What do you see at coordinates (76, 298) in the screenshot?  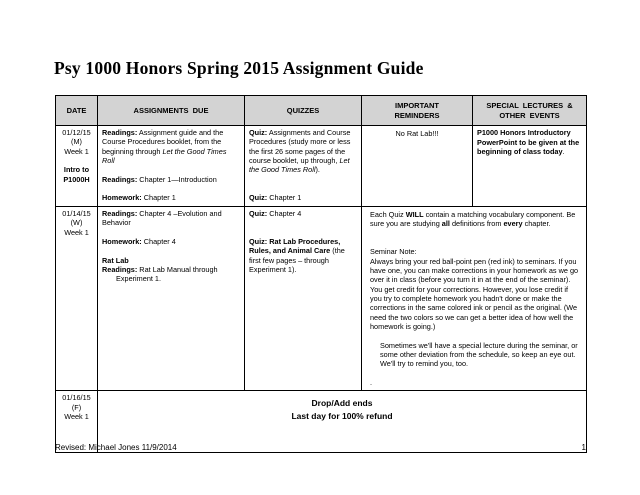 I see `date-cell: 01/14/15 (W) Week 1` at bounding box center [76, 298].